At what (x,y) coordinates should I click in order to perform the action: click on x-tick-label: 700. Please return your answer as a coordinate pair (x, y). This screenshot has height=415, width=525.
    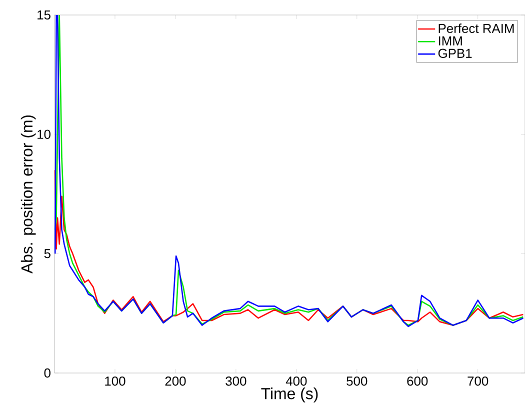
    Looking at the image, I should click on (478, 381).